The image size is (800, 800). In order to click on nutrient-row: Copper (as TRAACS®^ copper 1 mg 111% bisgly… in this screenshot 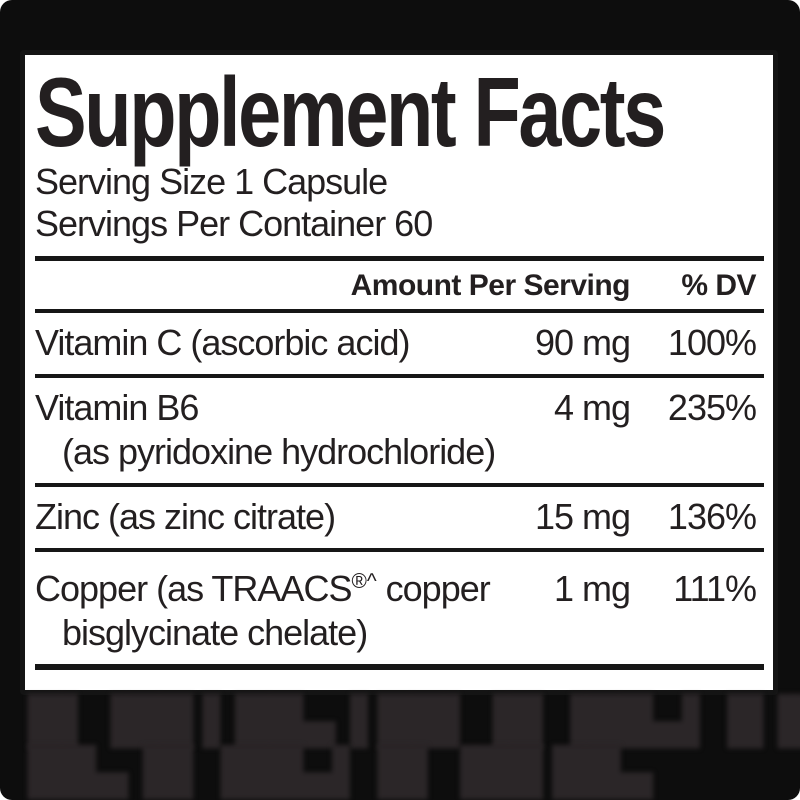, I will do `click(399, 608)`.